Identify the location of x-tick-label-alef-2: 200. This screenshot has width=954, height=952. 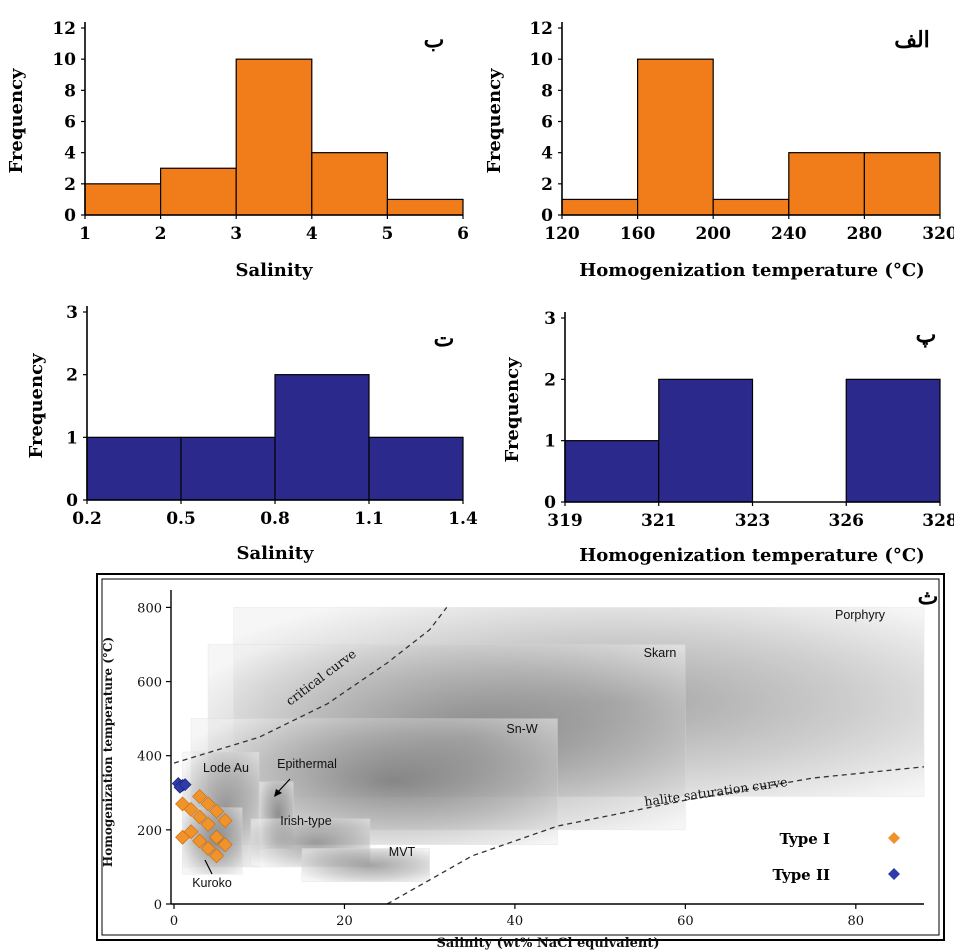
(713, 234).